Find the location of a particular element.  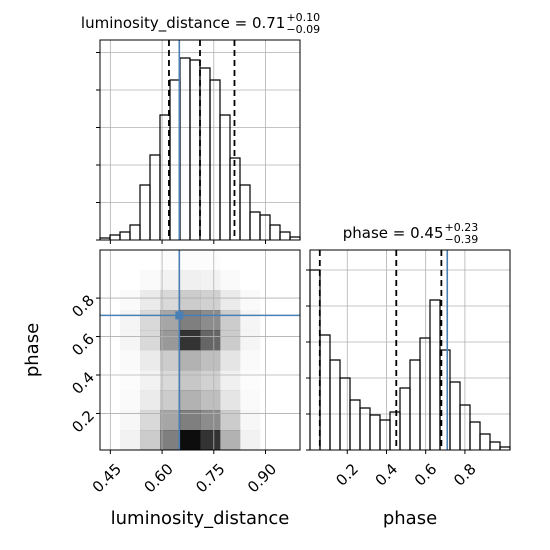

x-tick-label: 0.6 is located at coordinates (426, 475).